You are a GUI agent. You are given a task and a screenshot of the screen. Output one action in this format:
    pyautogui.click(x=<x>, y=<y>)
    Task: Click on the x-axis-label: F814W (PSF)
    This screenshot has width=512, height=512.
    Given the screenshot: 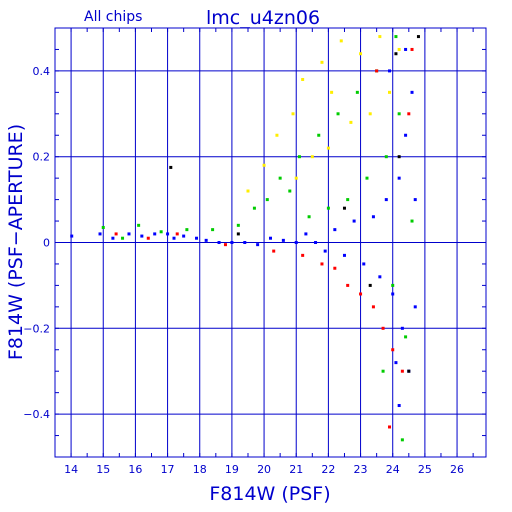 What is the action you would take?
    pyautogui.click(x=269, y=494)
    